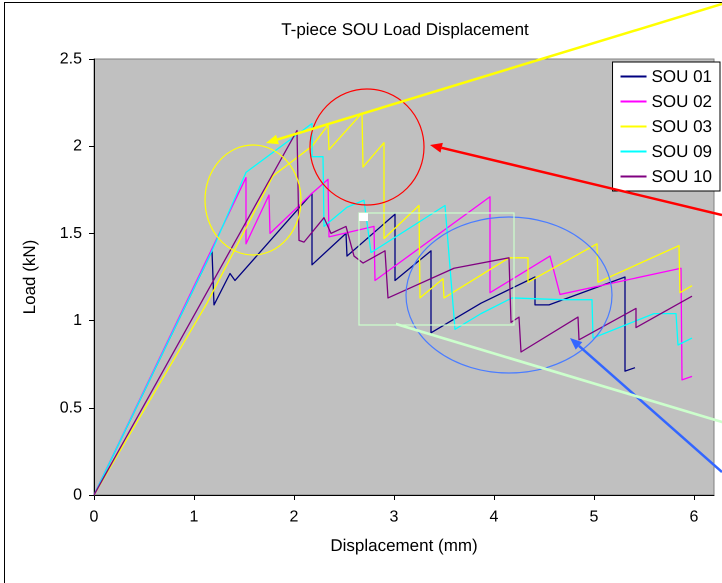  Describe the element at coordinates (682, 151) in the screenshot. I see `legend-label: SOU 09` at that location.